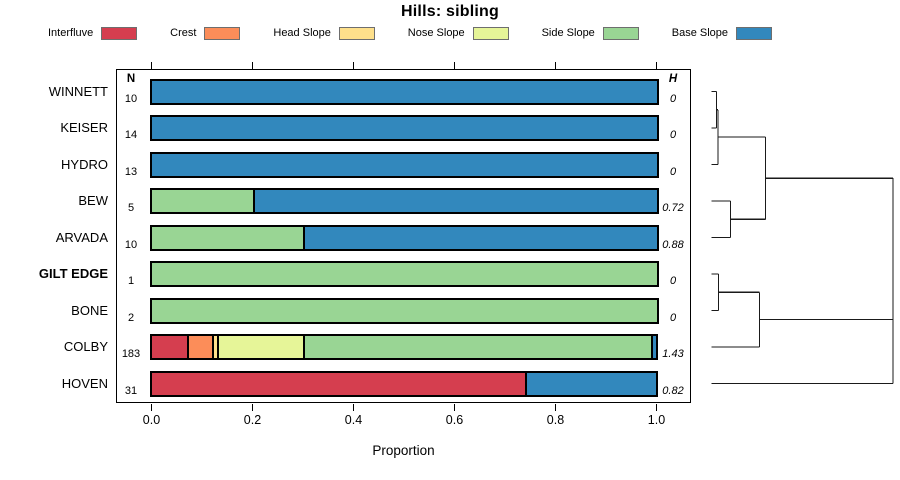 Image resolution: width=900 pixels, height=480 pixels. What do you see at coordinates (84, 164) in the screenshot?
I see `row-label: HYDRO` at bounding box center [84, 164].